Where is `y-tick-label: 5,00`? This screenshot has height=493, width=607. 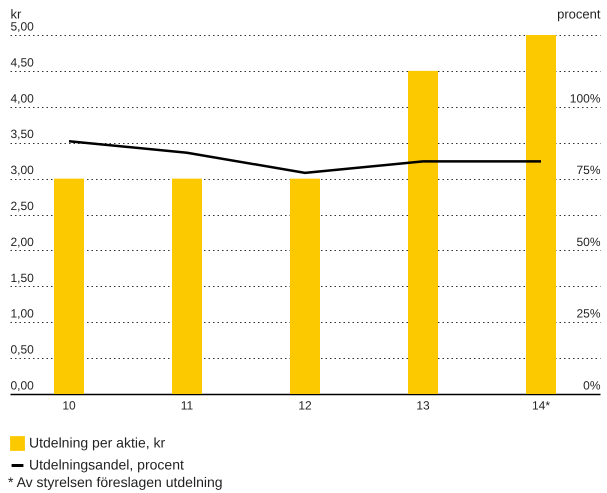 y-tick-label: 5,00 is located at coordinates (22, 27).